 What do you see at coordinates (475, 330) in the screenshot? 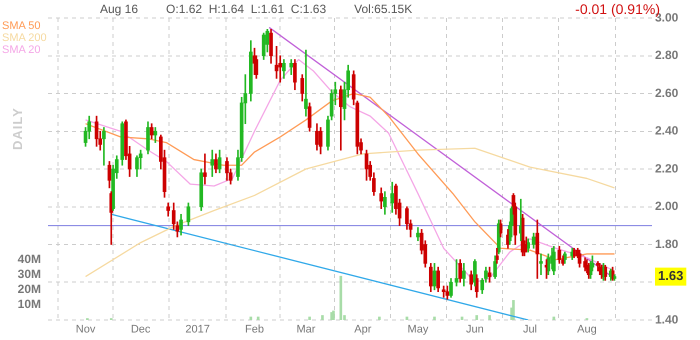
I see `x-tick-label: Jun` at bounding box center [475, 330].